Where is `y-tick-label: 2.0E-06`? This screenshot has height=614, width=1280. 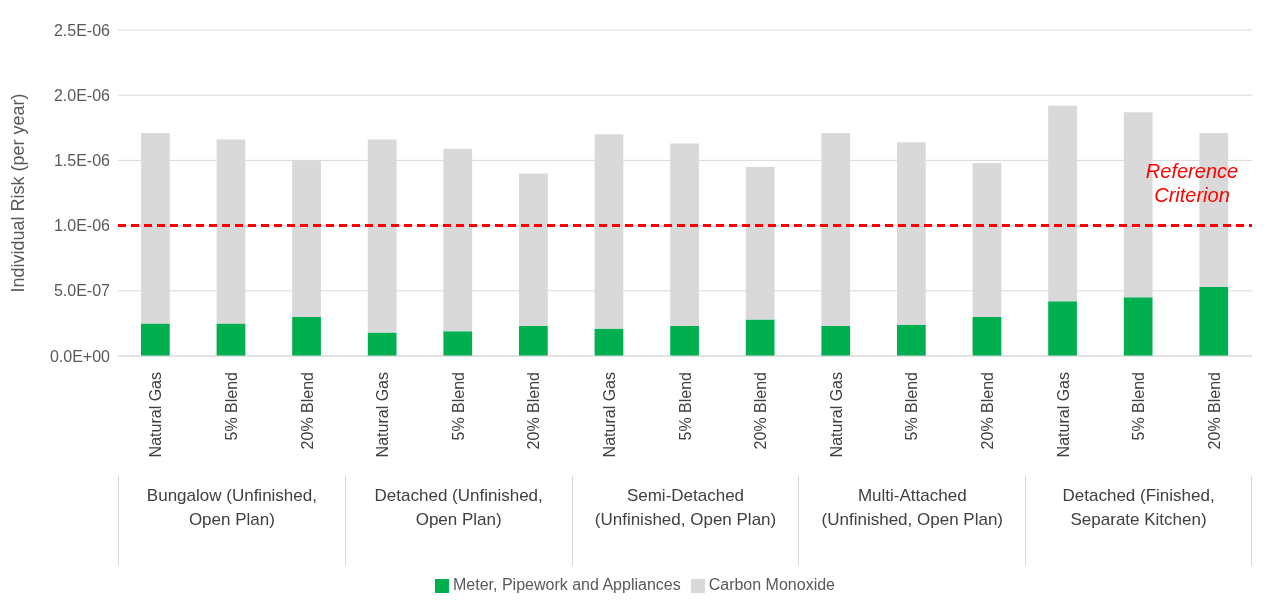
y-tick-label: 2.0E-06 is located at coordinates (82, 95).